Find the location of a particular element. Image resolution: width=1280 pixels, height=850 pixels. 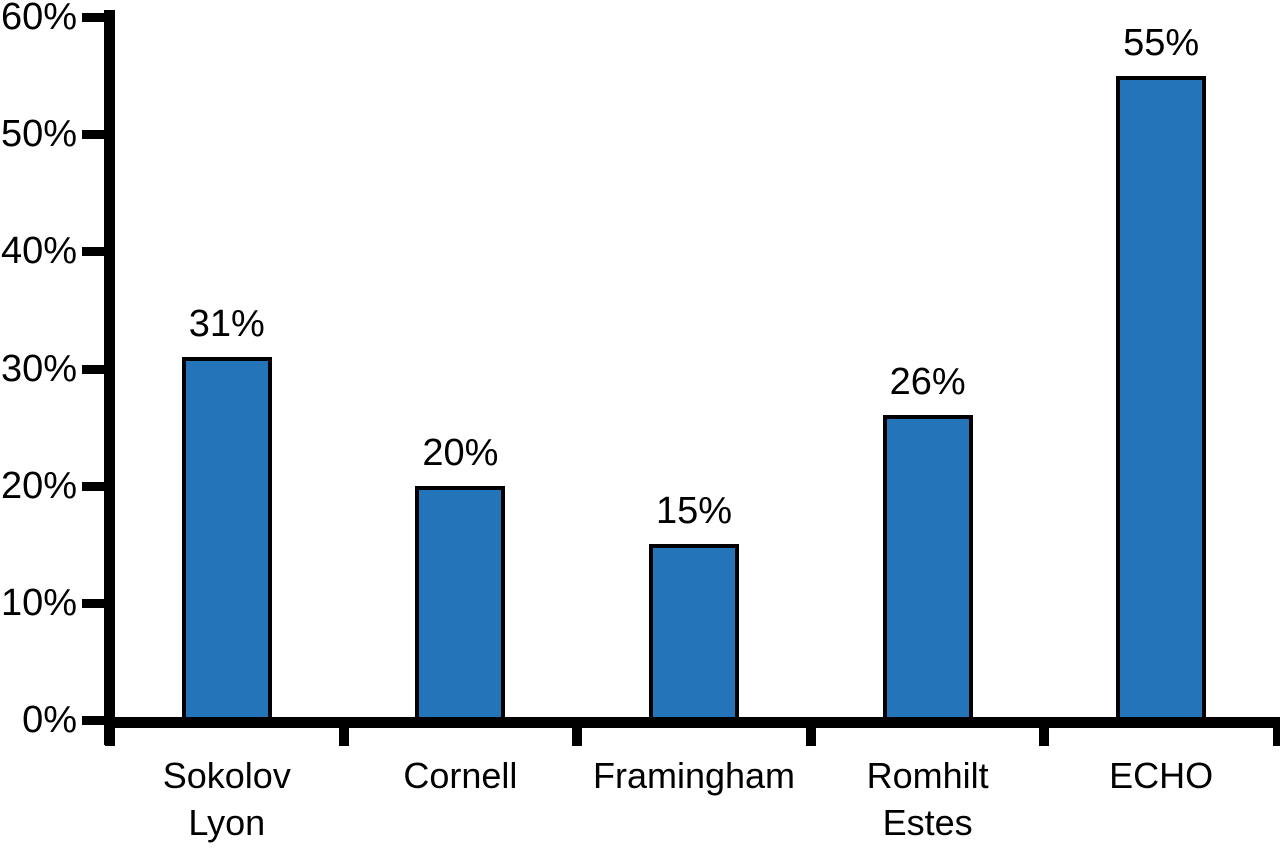

x-axis-line is located at coordinates (691, 722).